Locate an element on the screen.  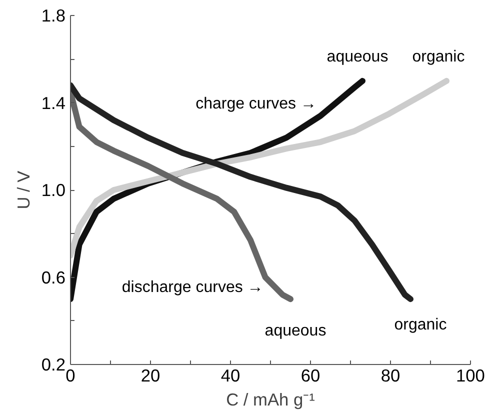
y-tick-label: 1.4 is located at coordinates (53, 102).